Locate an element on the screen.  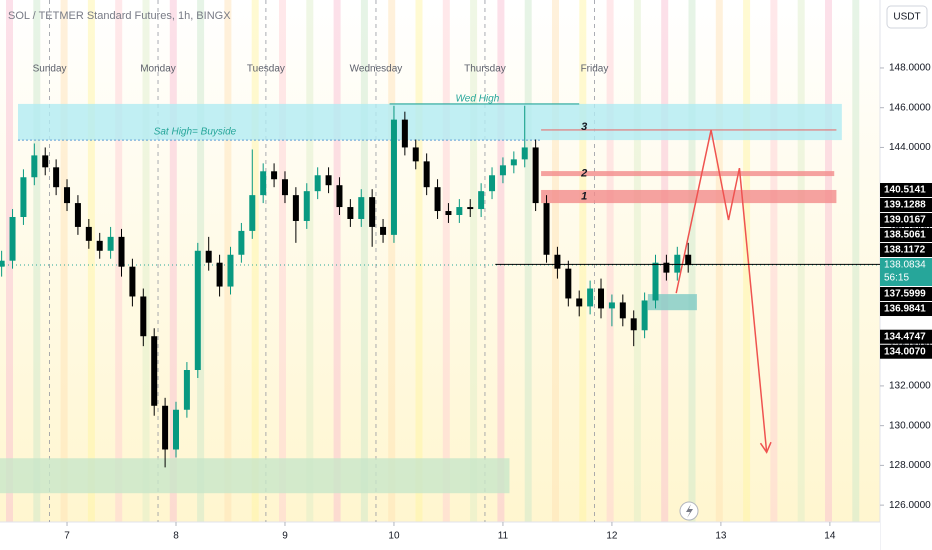
x-tick-label: 14 is located at coordinates (830, 536).